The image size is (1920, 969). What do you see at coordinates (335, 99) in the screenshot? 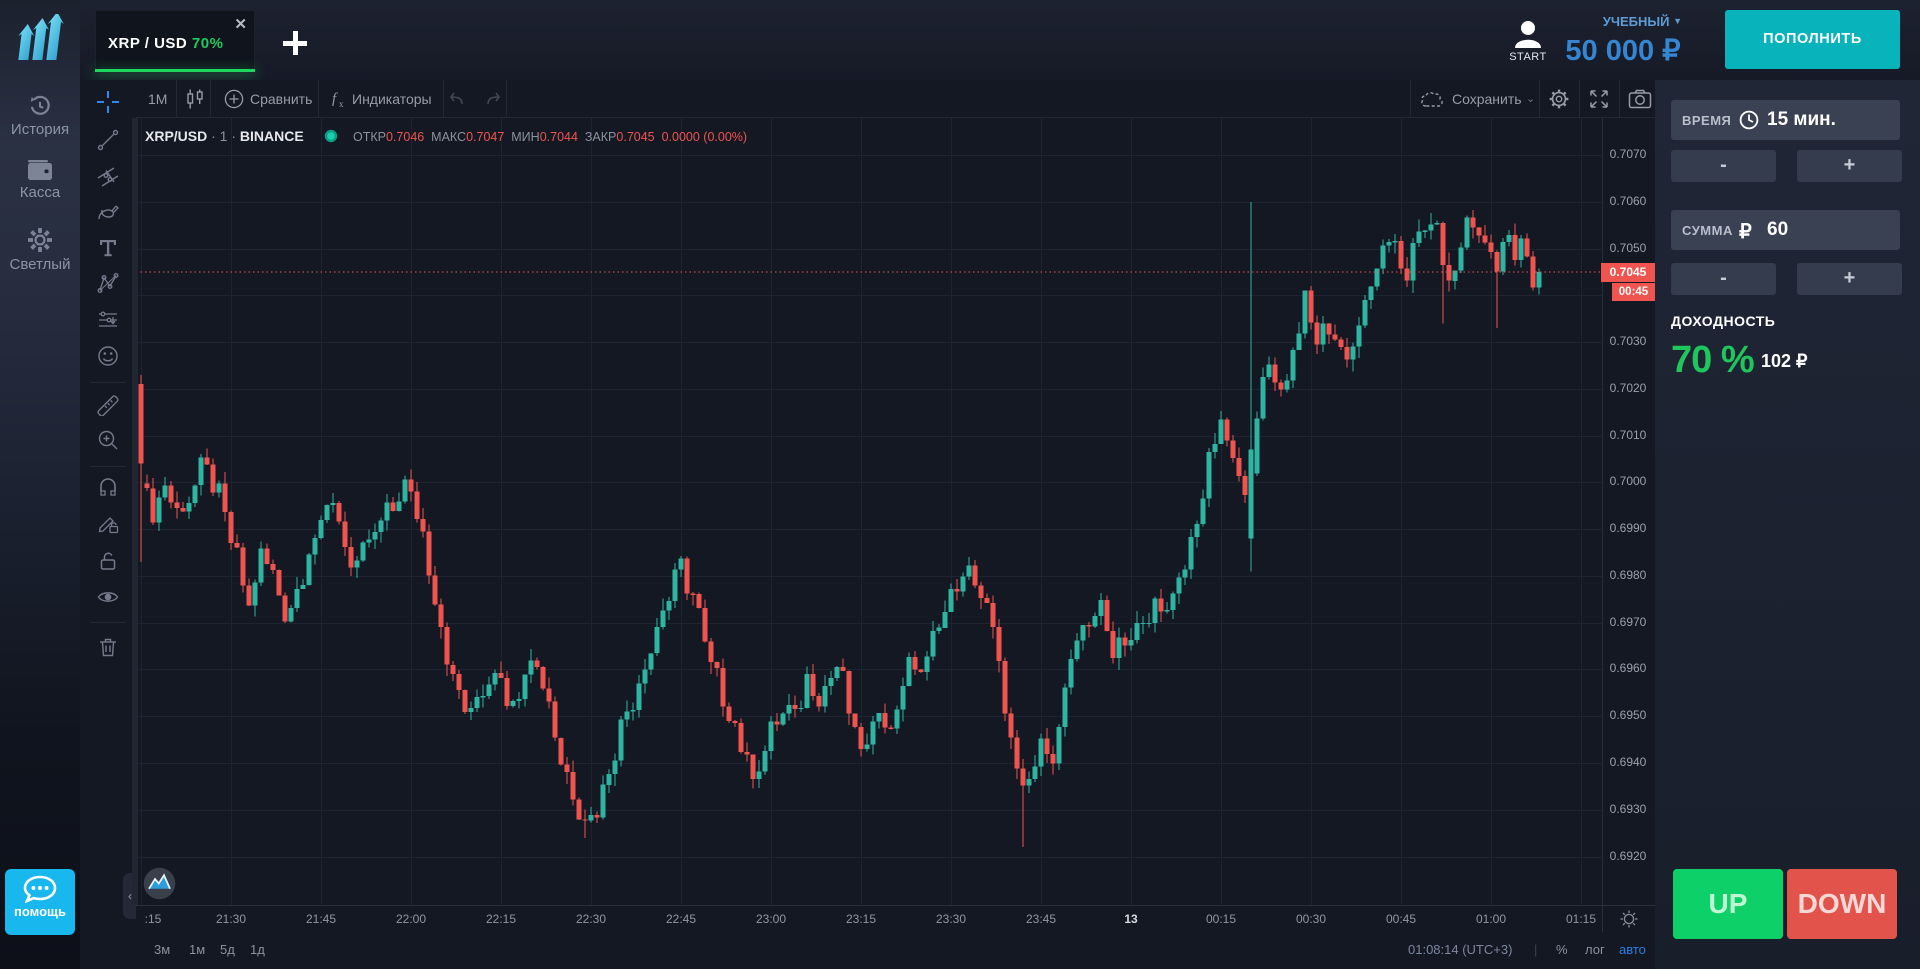
I see `svg-text: f` at bounding box center [335, 99].